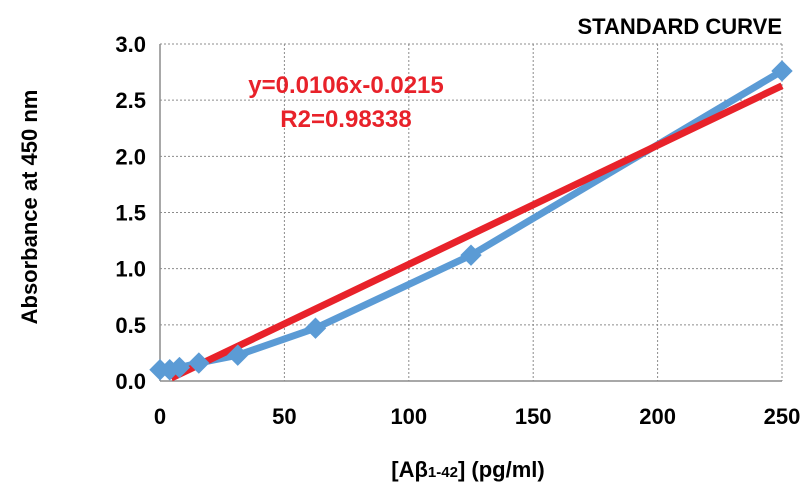 This screenshot has width=812, height=496. What do you see at coordinates (782, 416) in the screenshot?
I see `x-tick-label: 250` at bounding box center [782, 416].